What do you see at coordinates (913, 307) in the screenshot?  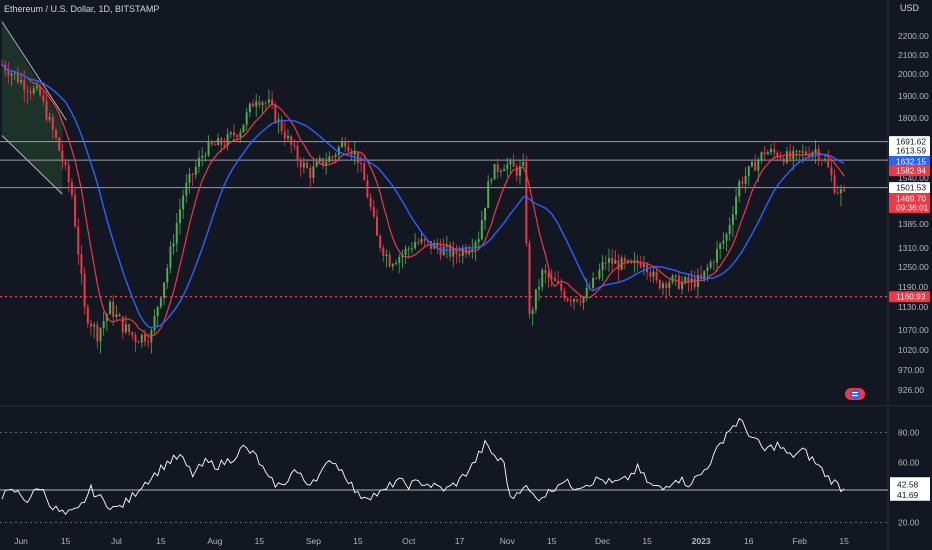 I see `price-tick-label: 1130.00` at bounding box center [913, 307].